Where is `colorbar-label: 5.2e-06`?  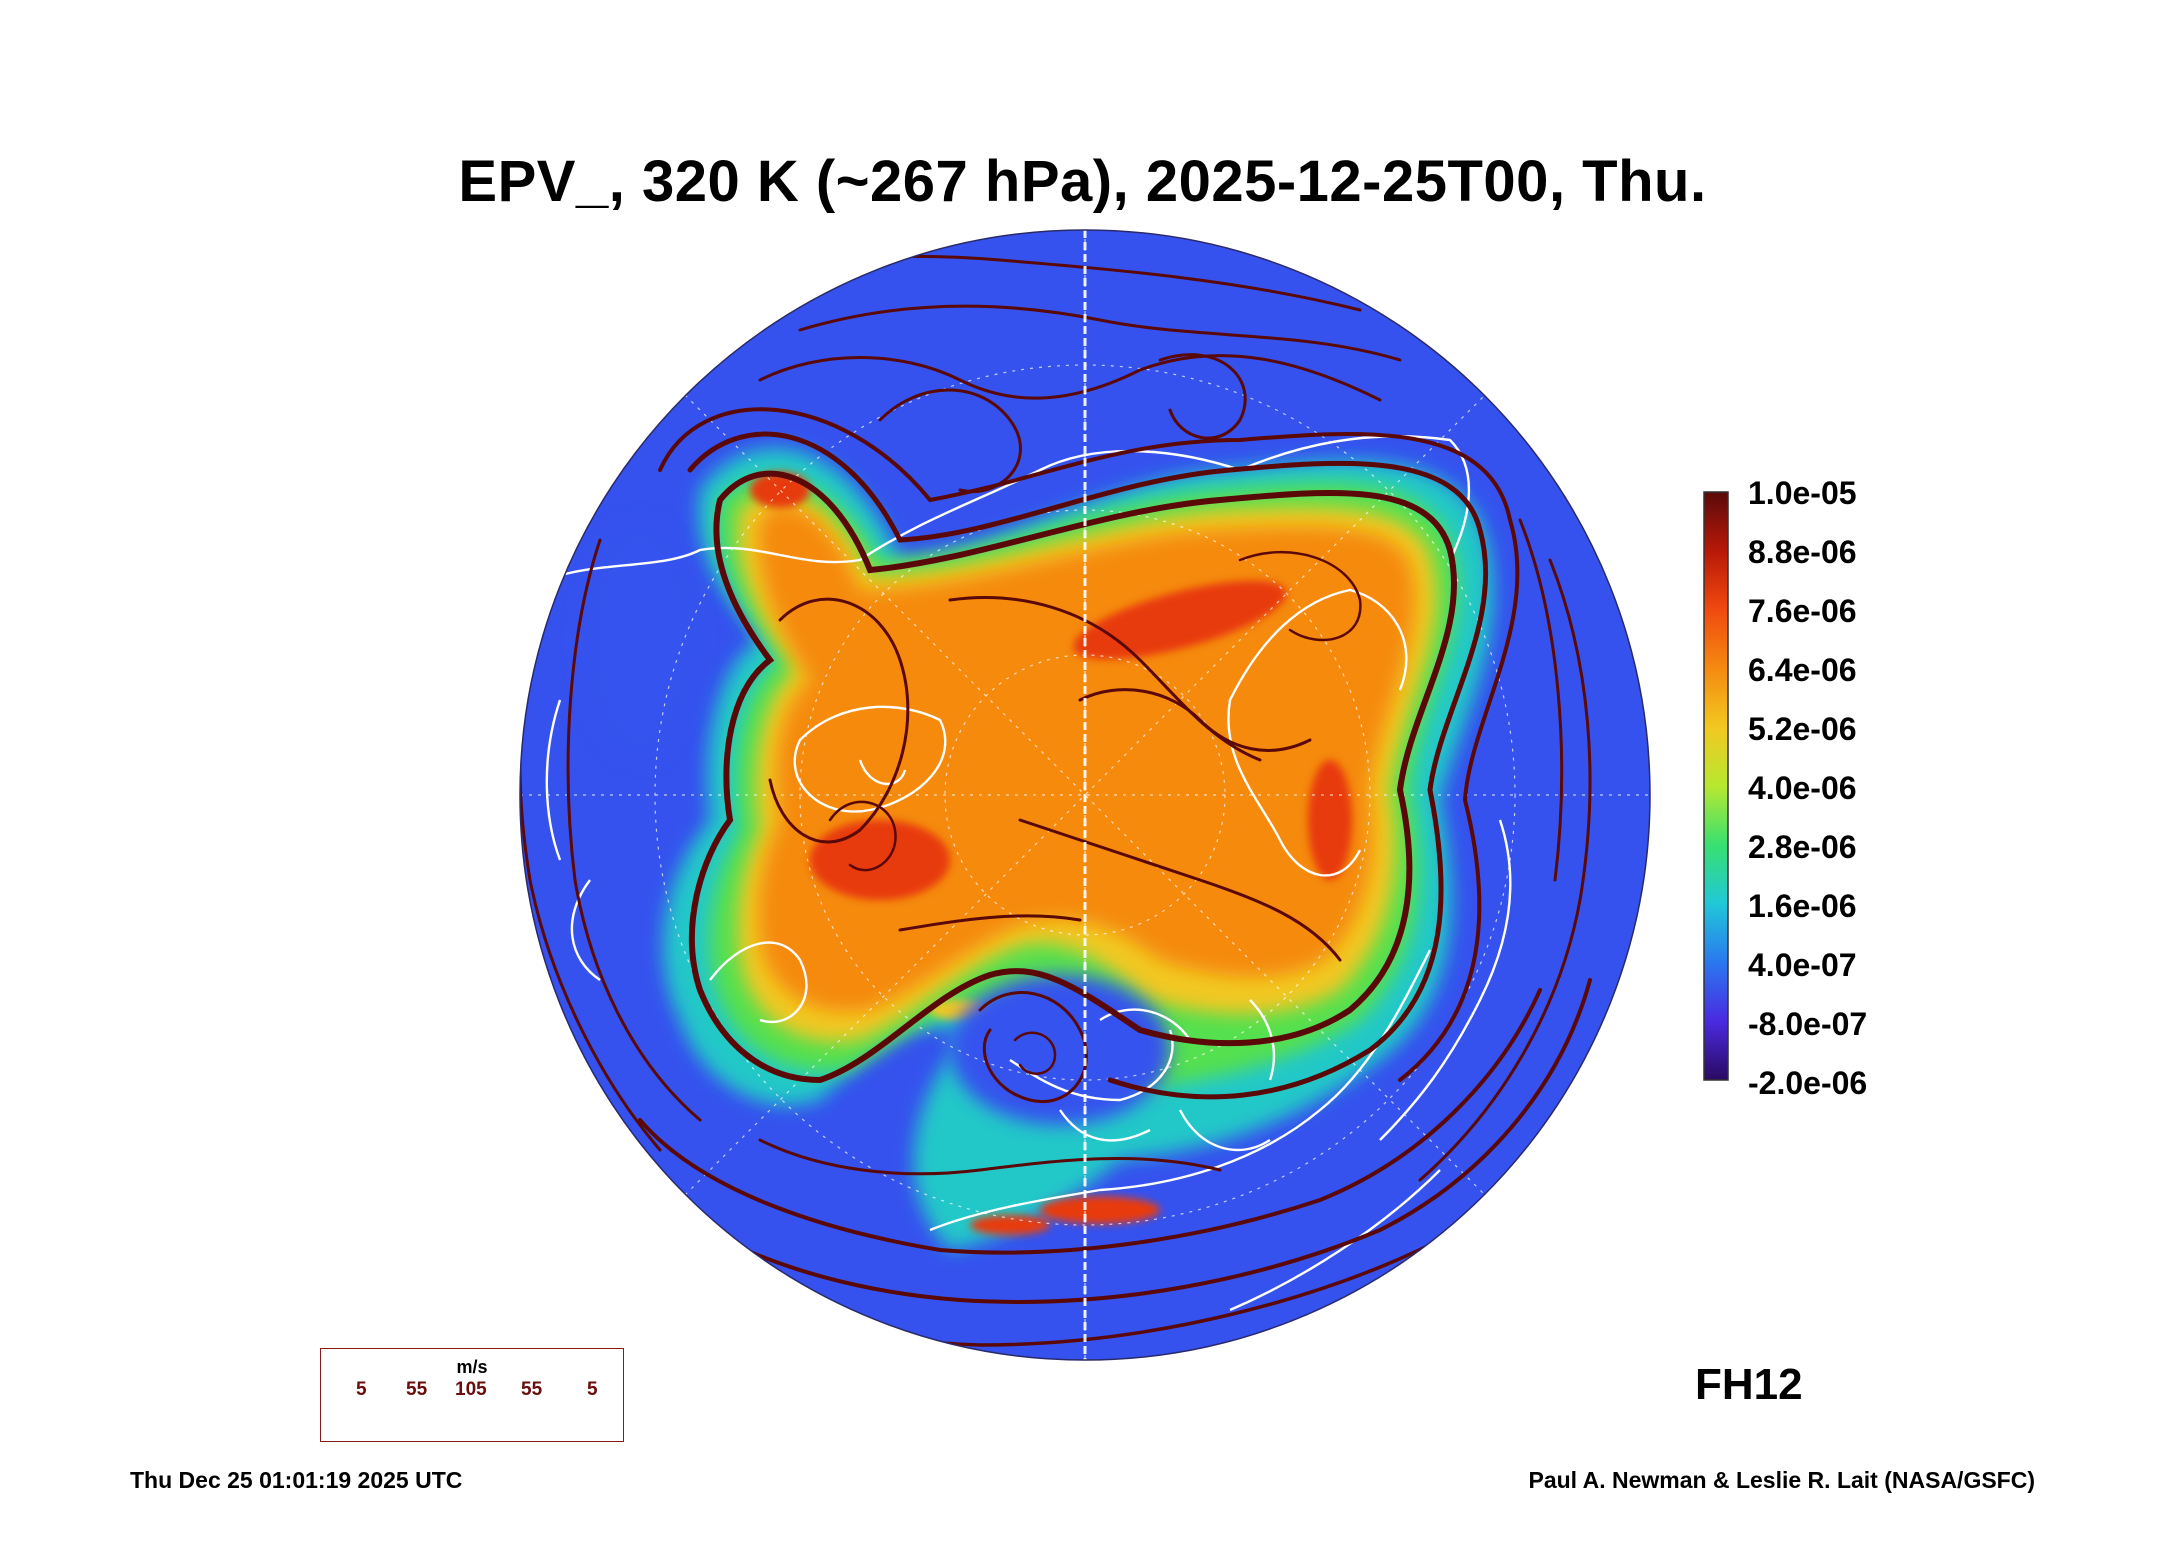
colorbar-label: 5.2e-06 is located at coordinates (1802, 729).